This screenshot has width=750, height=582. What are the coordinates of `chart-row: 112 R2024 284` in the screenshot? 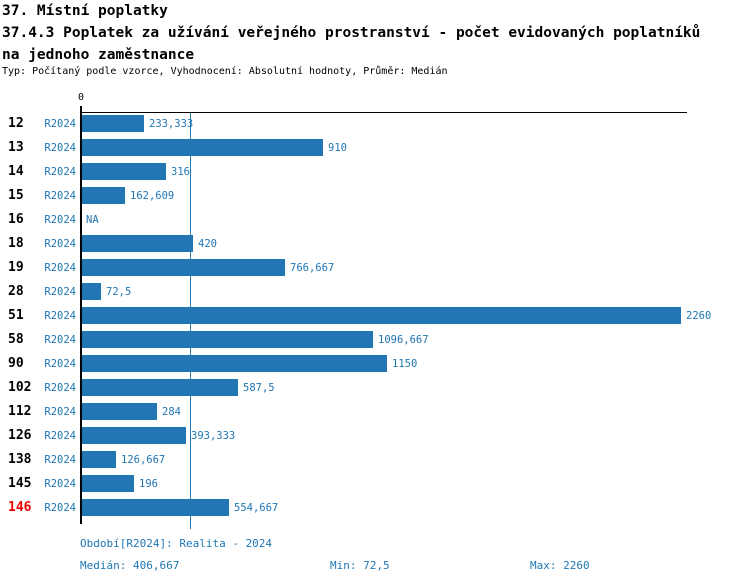 It's located at (375, 412).